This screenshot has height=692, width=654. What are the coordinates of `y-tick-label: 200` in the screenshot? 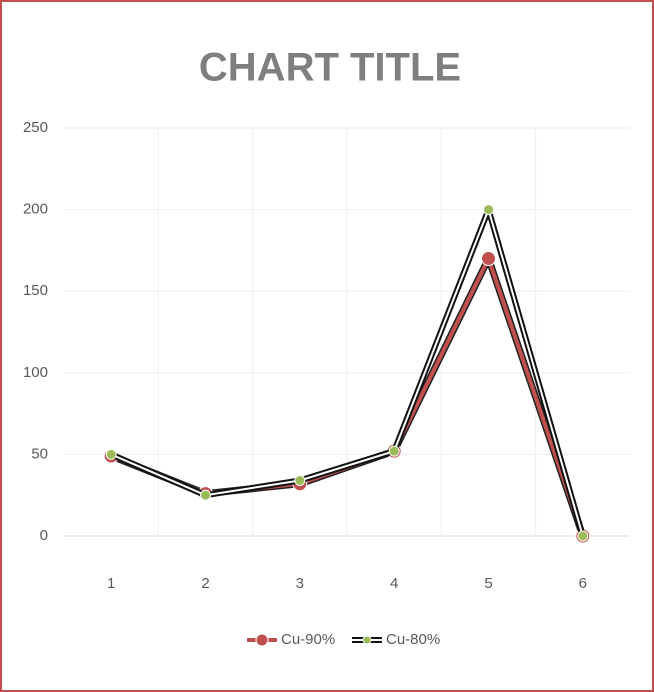 It's located at (35, 209).